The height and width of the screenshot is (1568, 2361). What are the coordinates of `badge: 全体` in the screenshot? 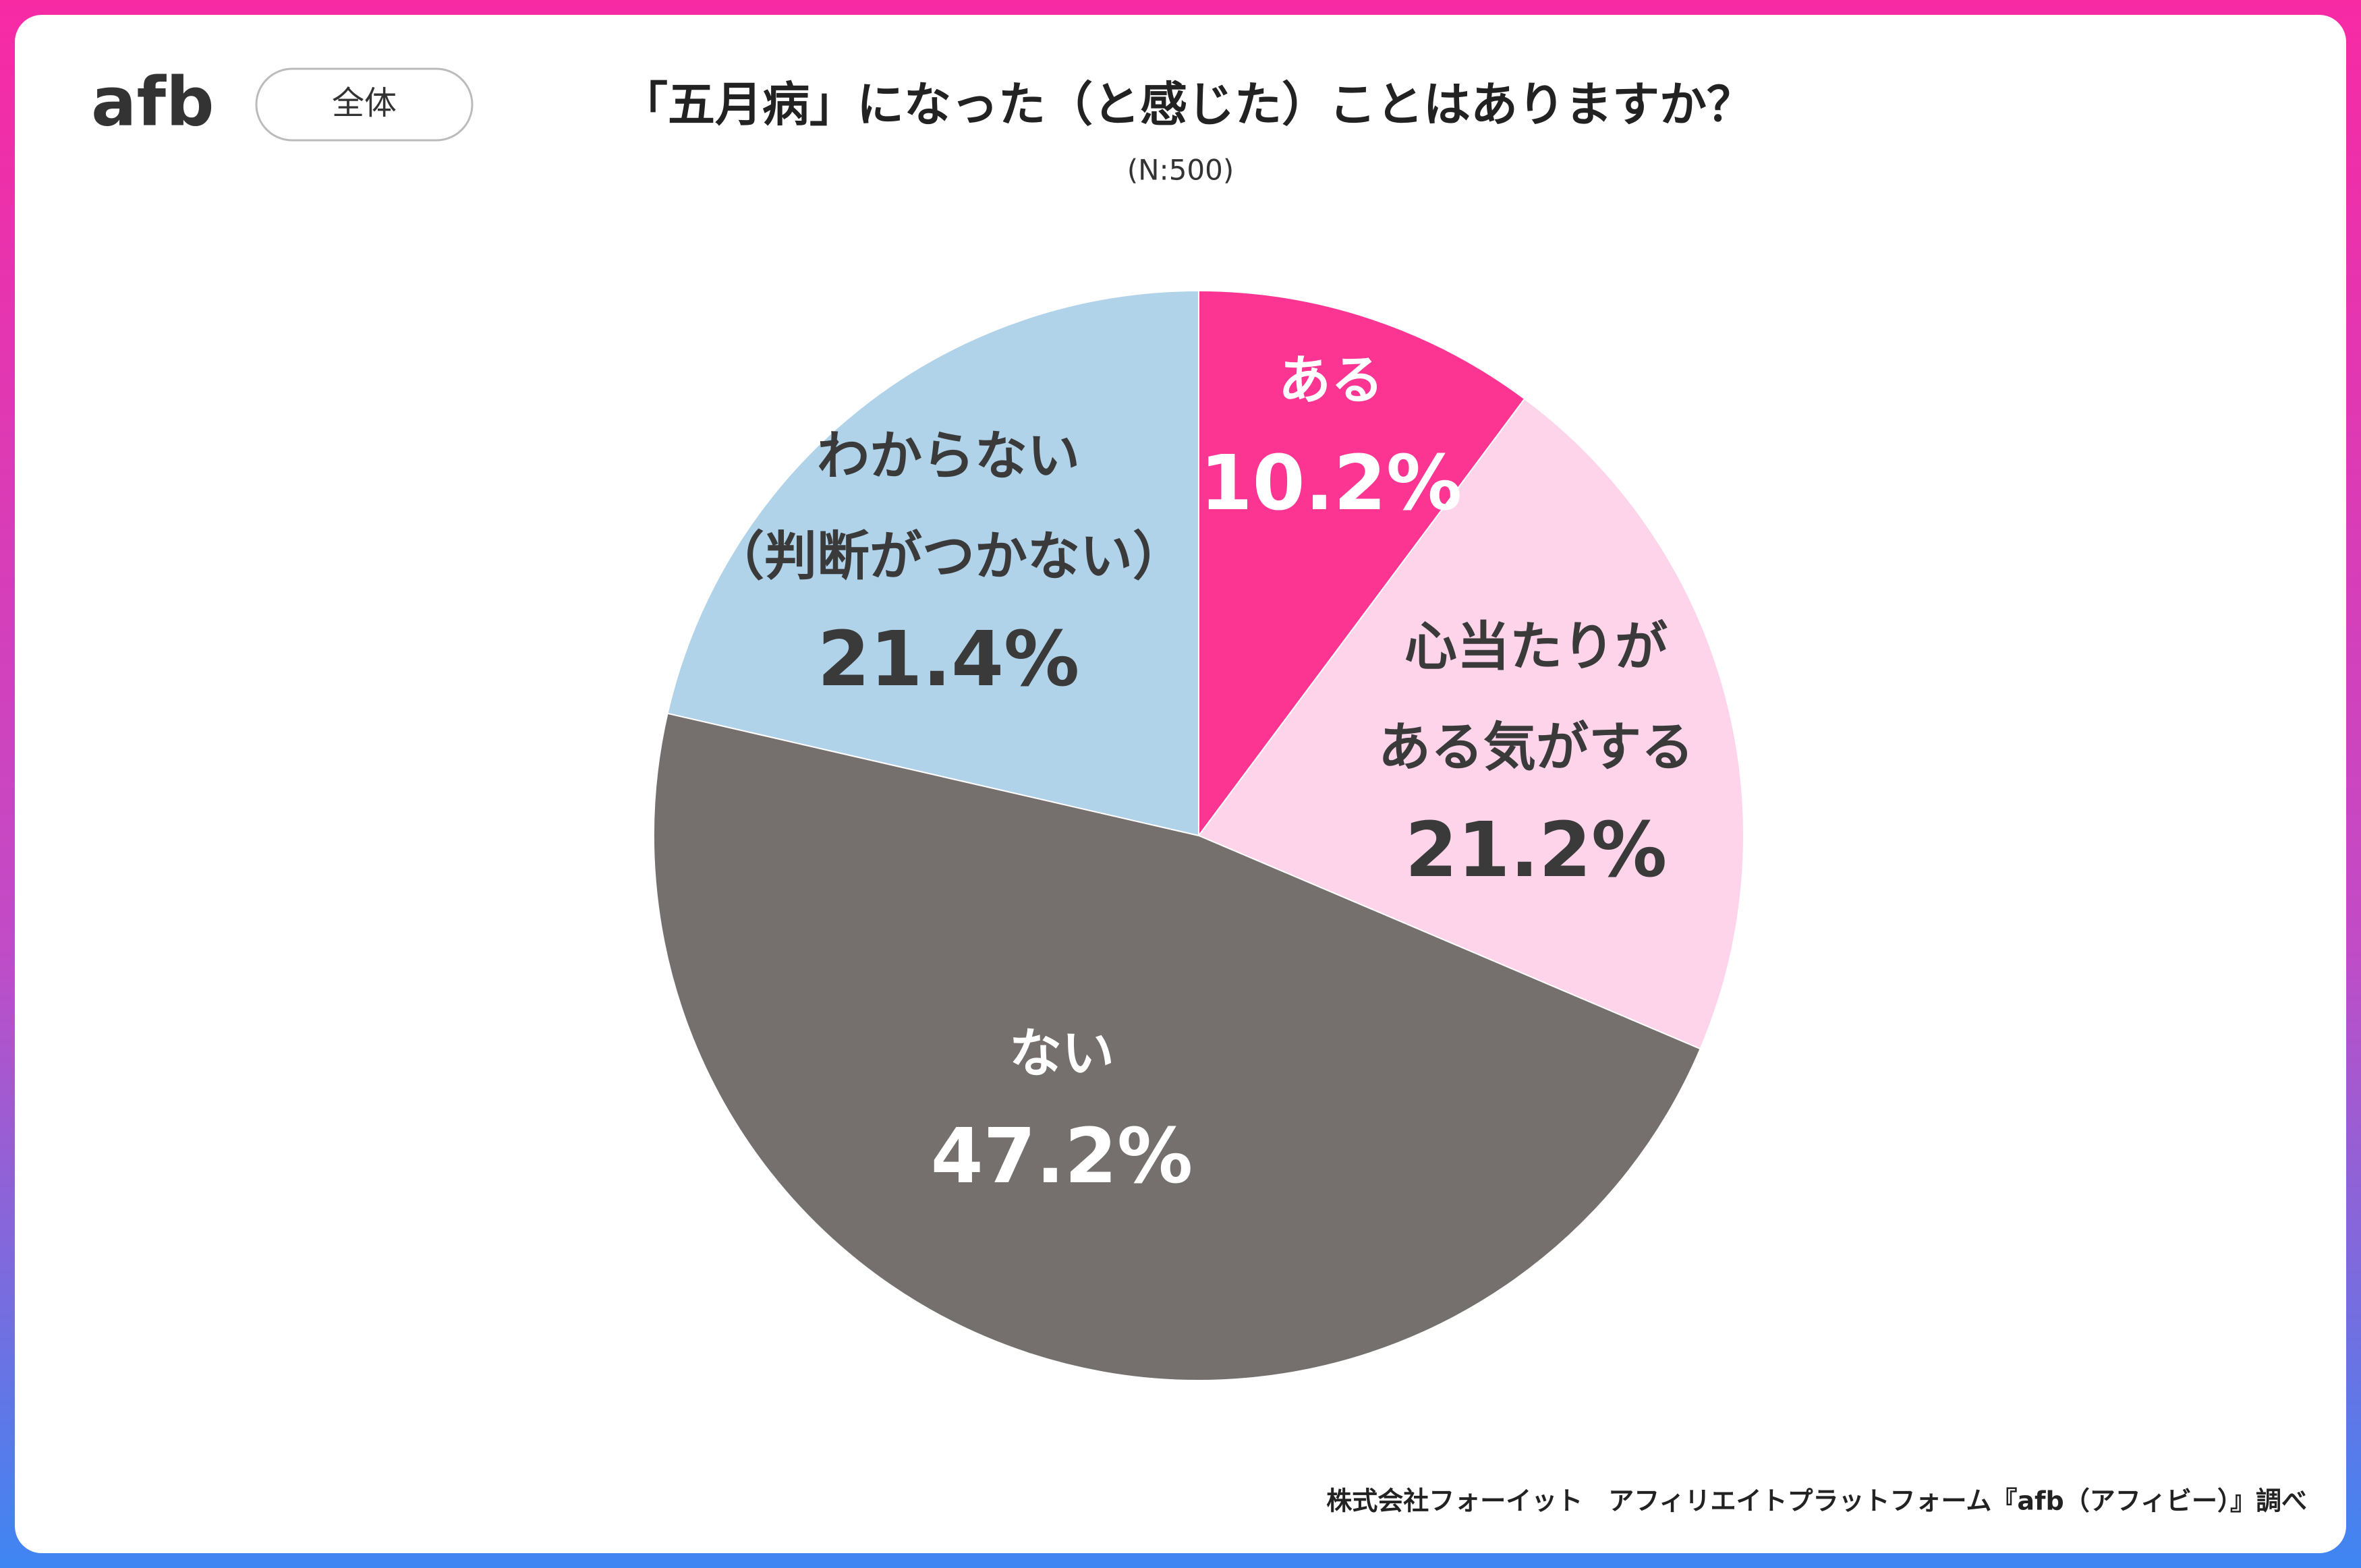 It's located at (365, 103).